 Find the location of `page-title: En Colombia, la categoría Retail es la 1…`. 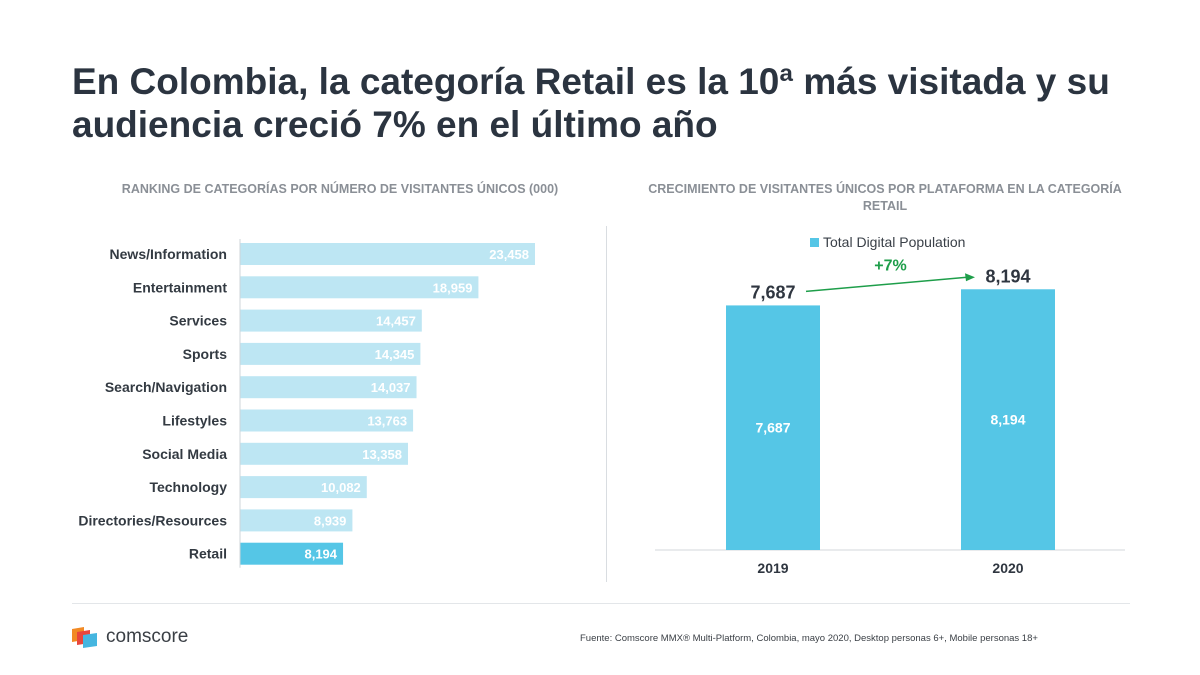

page-title: En Colombia, la categoría Retail es la 1… is located at coordinates (591, 103).